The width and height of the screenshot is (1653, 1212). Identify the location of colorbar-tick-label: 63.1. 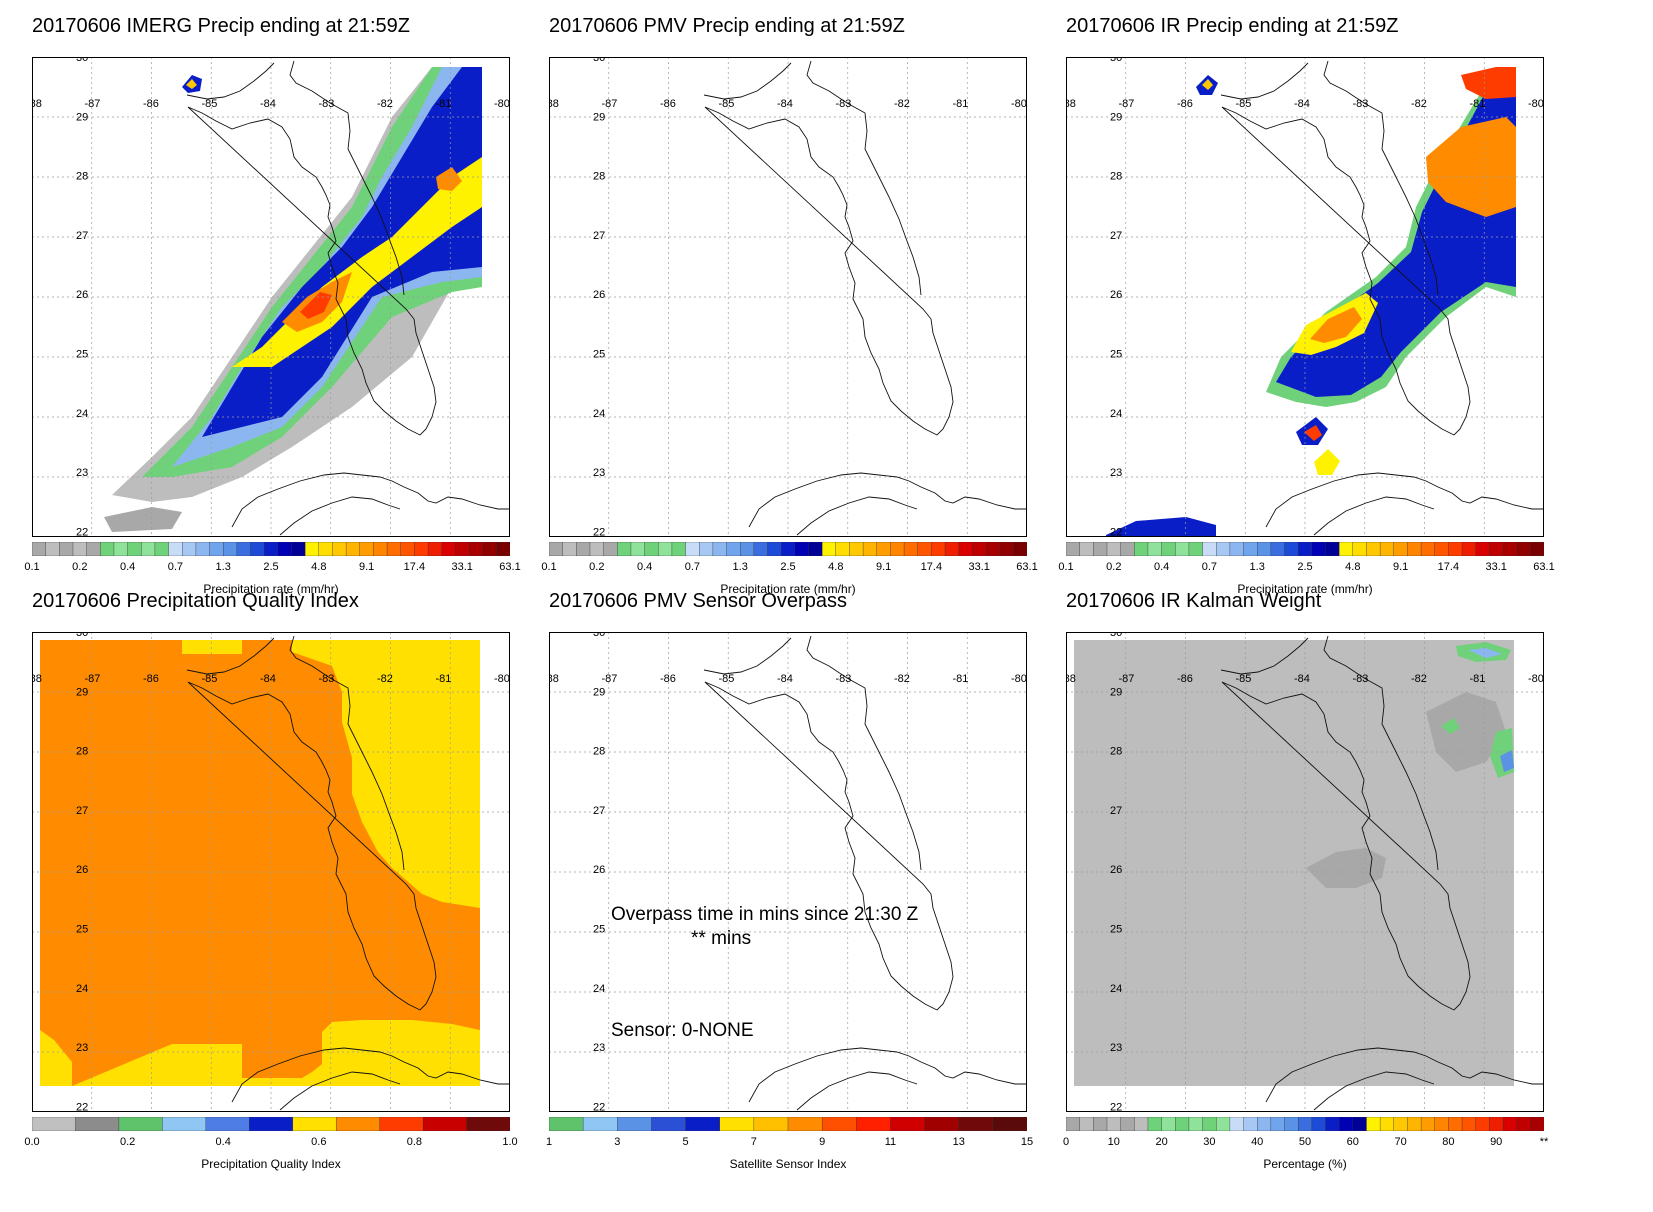
(1544, 567).